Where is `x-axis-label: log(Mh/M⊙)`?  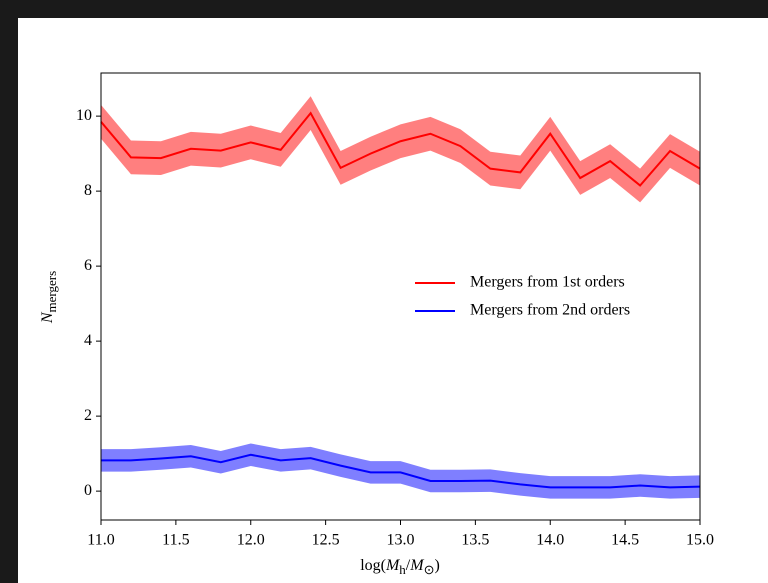
x-axis-label: log(Mh/M⊙) is located at coordinates (400, 567).